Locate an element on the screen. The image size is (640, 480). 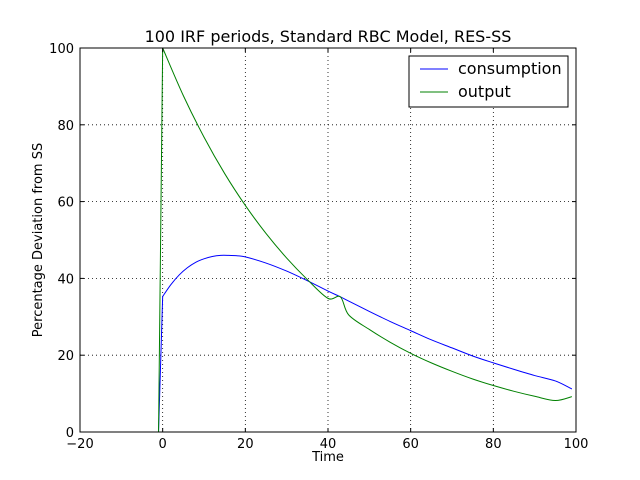
legend-label-consumption: consumption is located at coordinates (510, 68).